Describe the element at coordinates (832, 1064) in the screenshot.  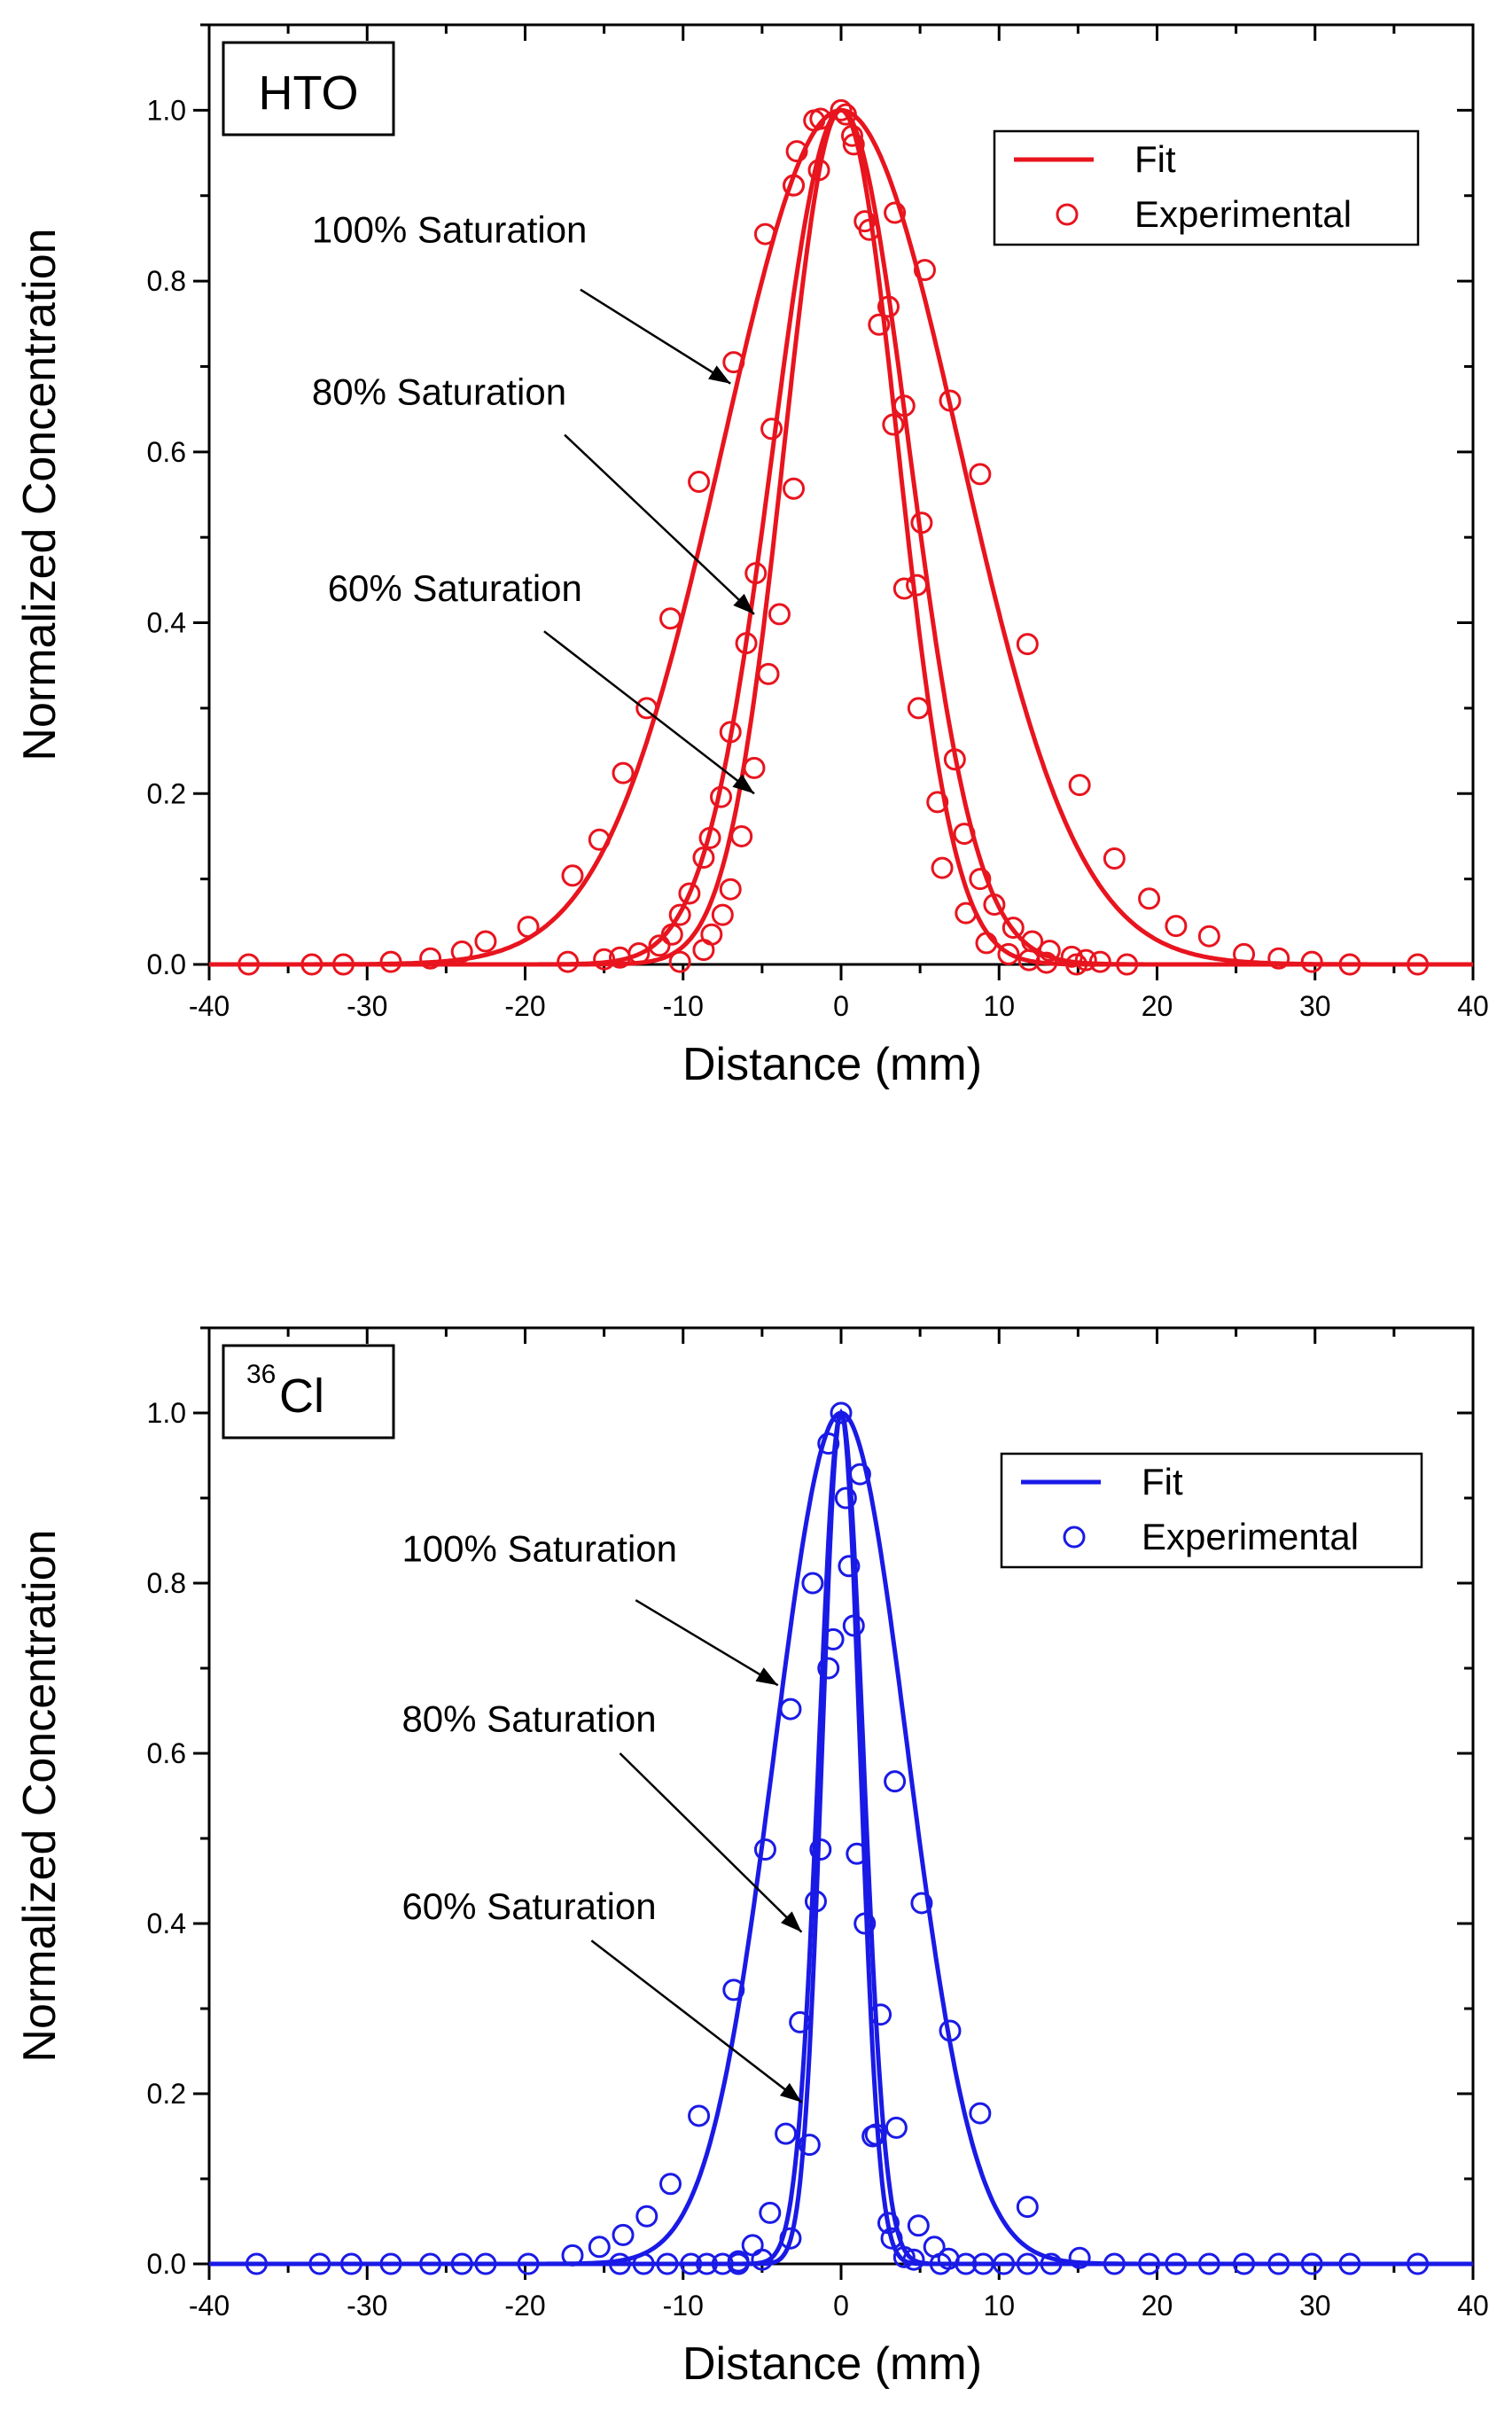
I see `x-axis-label: Distance (mm)` at that location.